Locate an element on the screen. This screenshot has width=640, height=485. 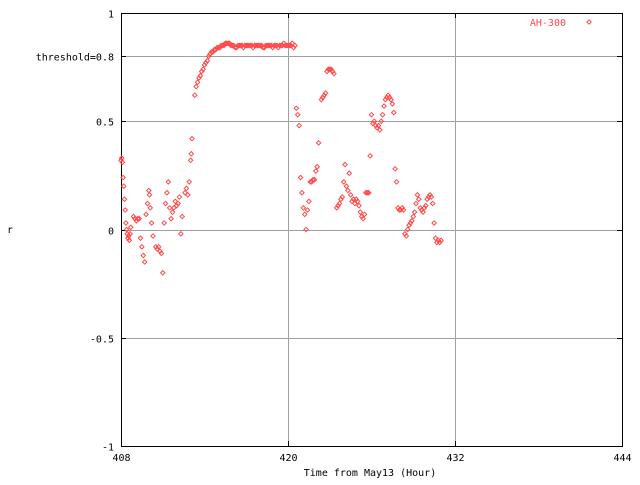
y-tick-label: -0.5 is located at coordinates (102, 340).